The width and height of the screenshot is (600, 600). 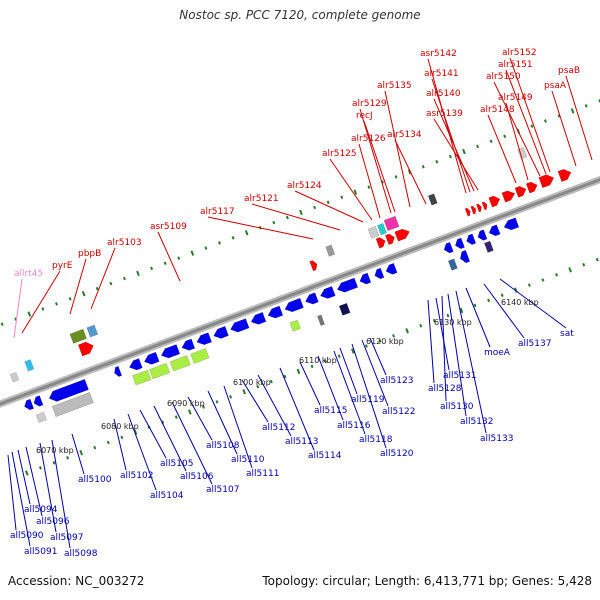 I want to click on gene-label-forward: alr5117, so click(x=217, y=212).